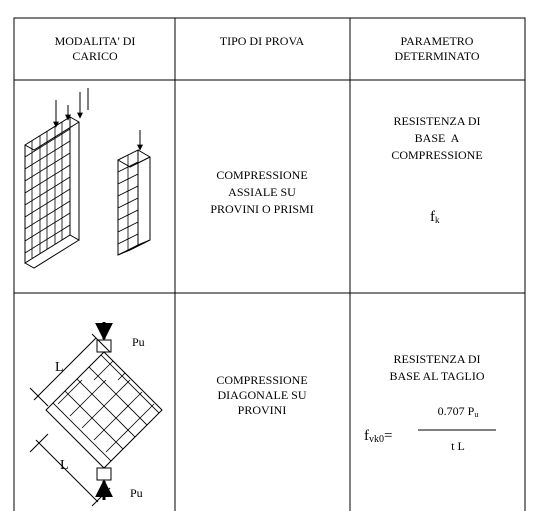 The width and height of the screenshot is (535, 511). What do you see at coordinates (262, 410) in the screenshot?
I see `test-type: PROVINI` at bounding box center [262, 410].